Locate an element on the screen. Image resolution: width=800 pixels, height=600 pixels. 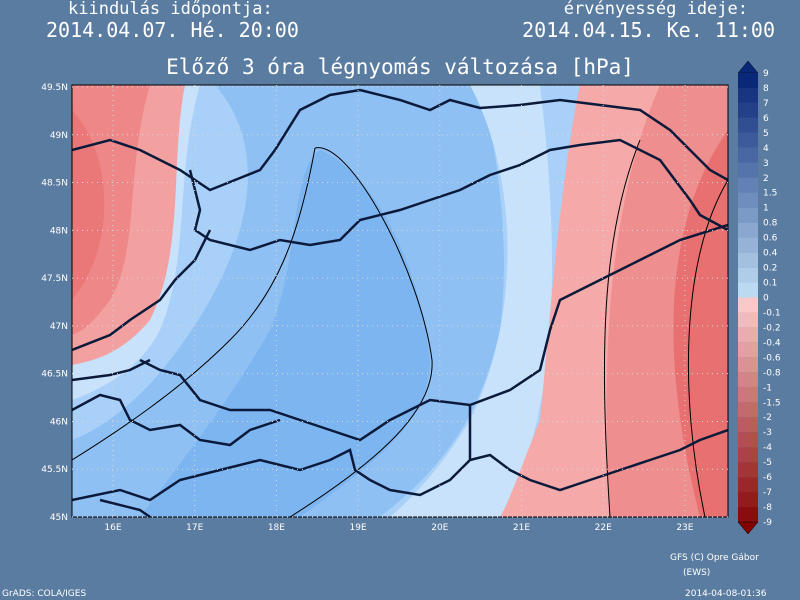
colorbar-label: -6 is located at coordinates (767, 478).